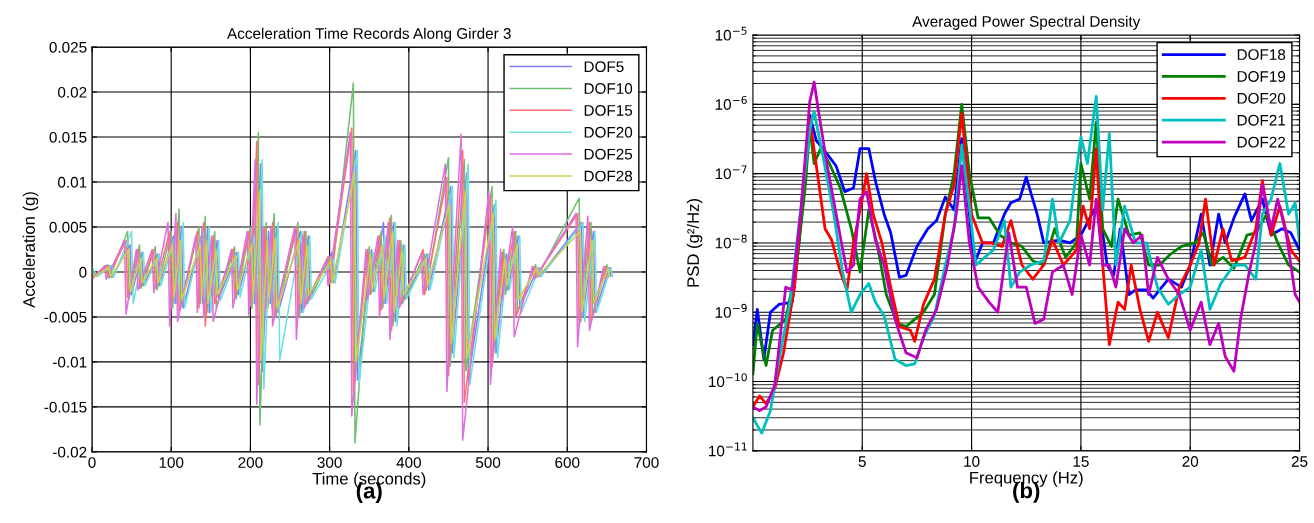 This screenshot has width=1314, height=523. Describe the element at coordinates (30, 250) in the screenshot. I see `y-axis-title: Acceleration (g)` at that location.